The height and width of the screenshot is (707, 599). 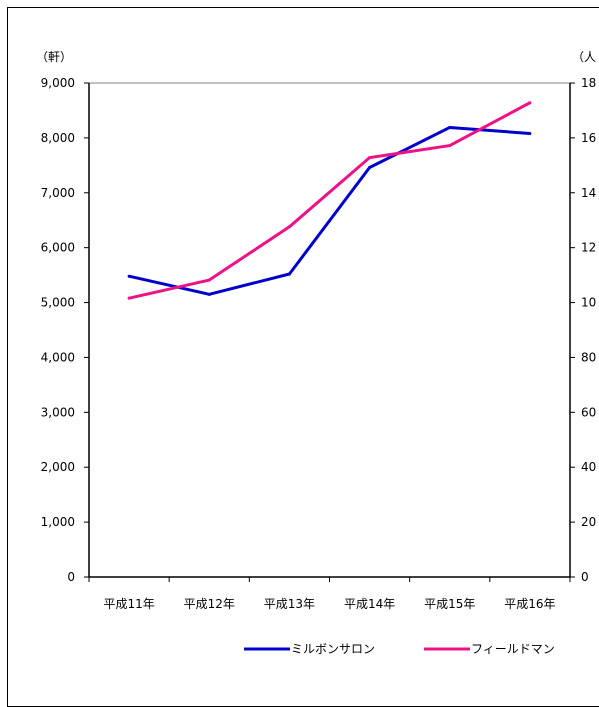 I want to click on right-axis-tick-label: 80, so click(x=588, y=357).